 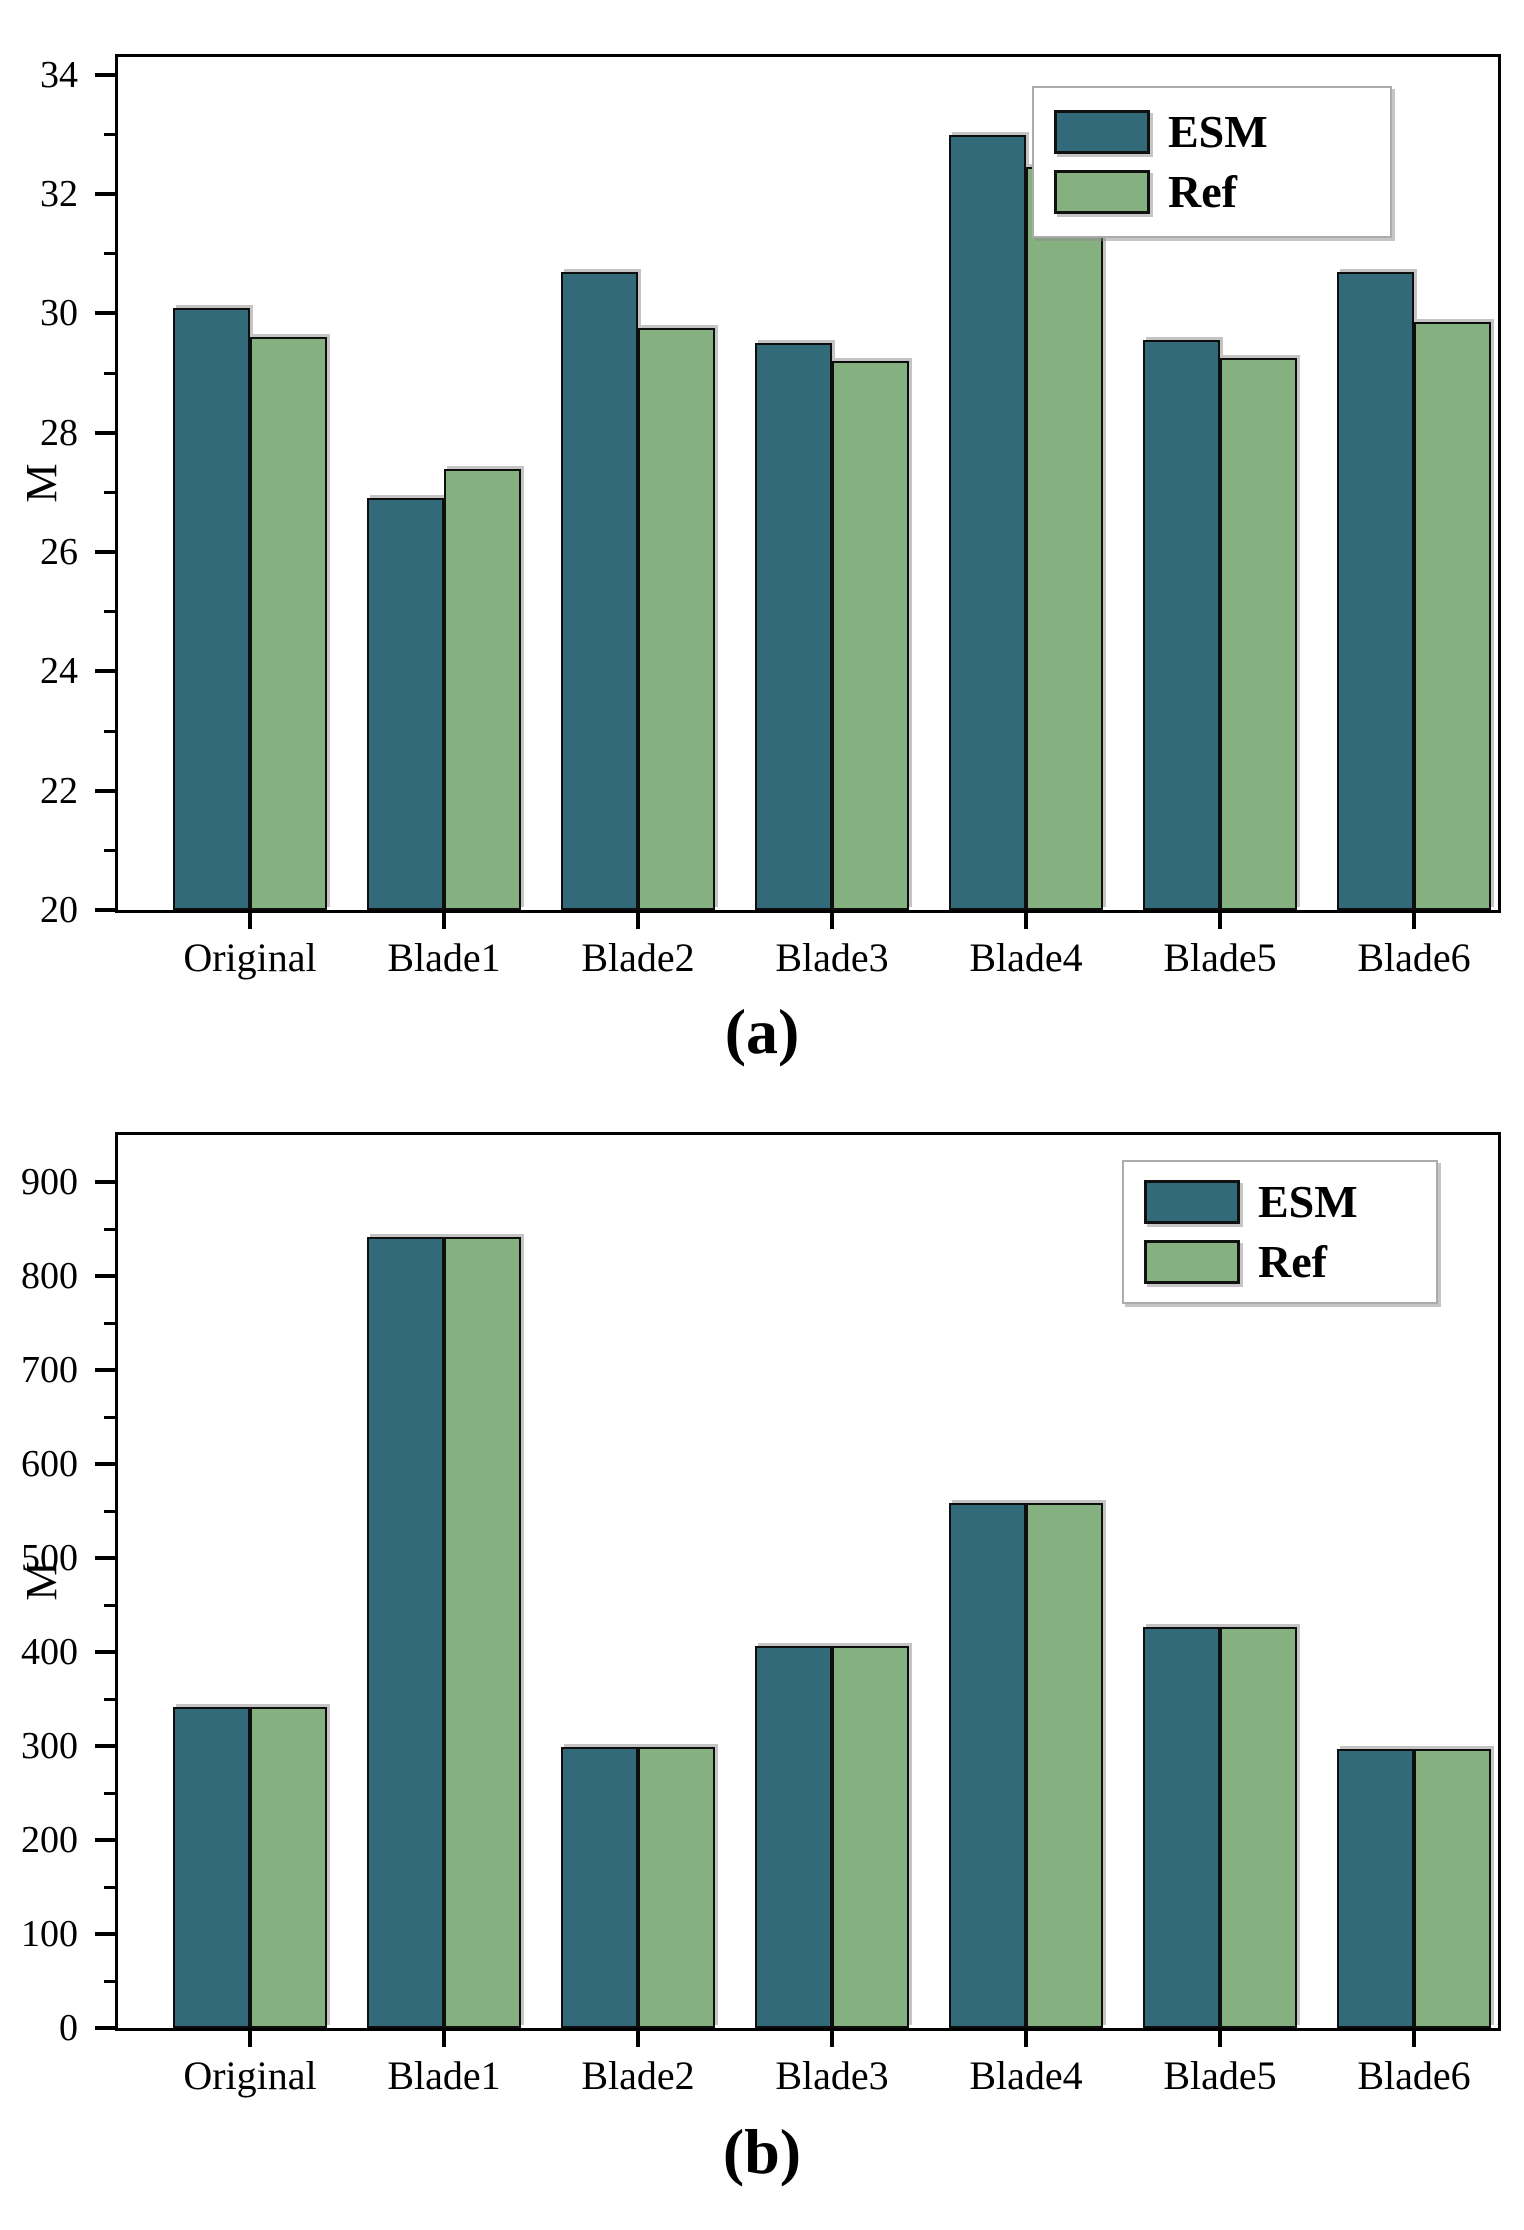 What do you see at coordinates (1212, 162) in the screenshot?
I see `legend-a: ESM Ref` at bounding box center [1212, 162].